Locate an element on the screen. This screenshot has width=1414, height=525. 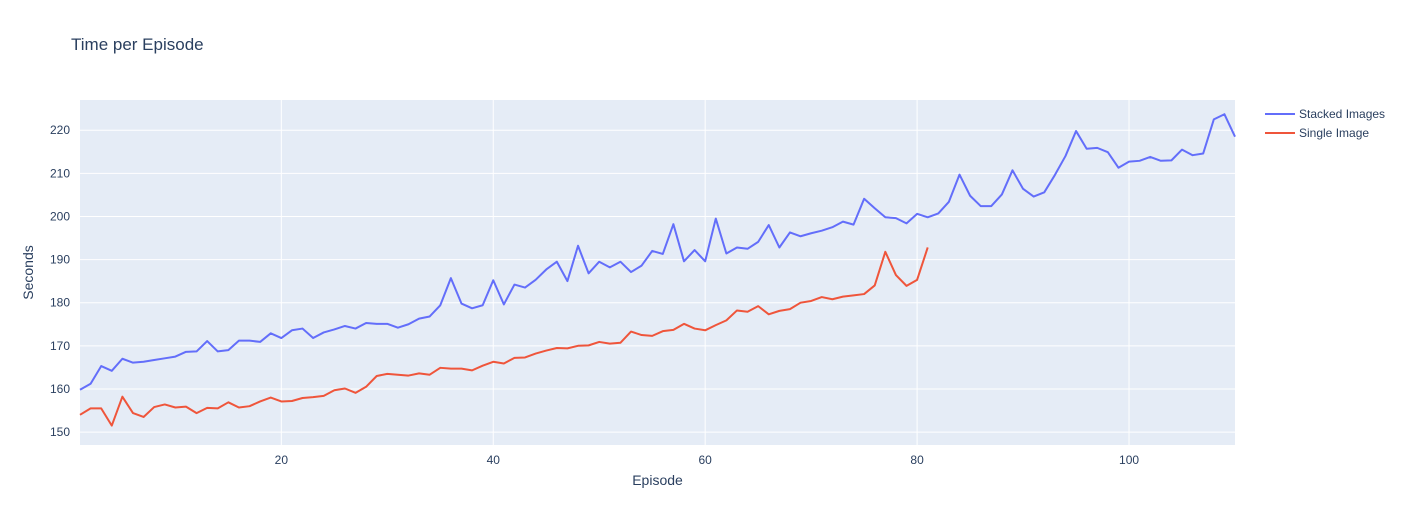
x-tick-label: 60 is located at coordinates (706, 460).